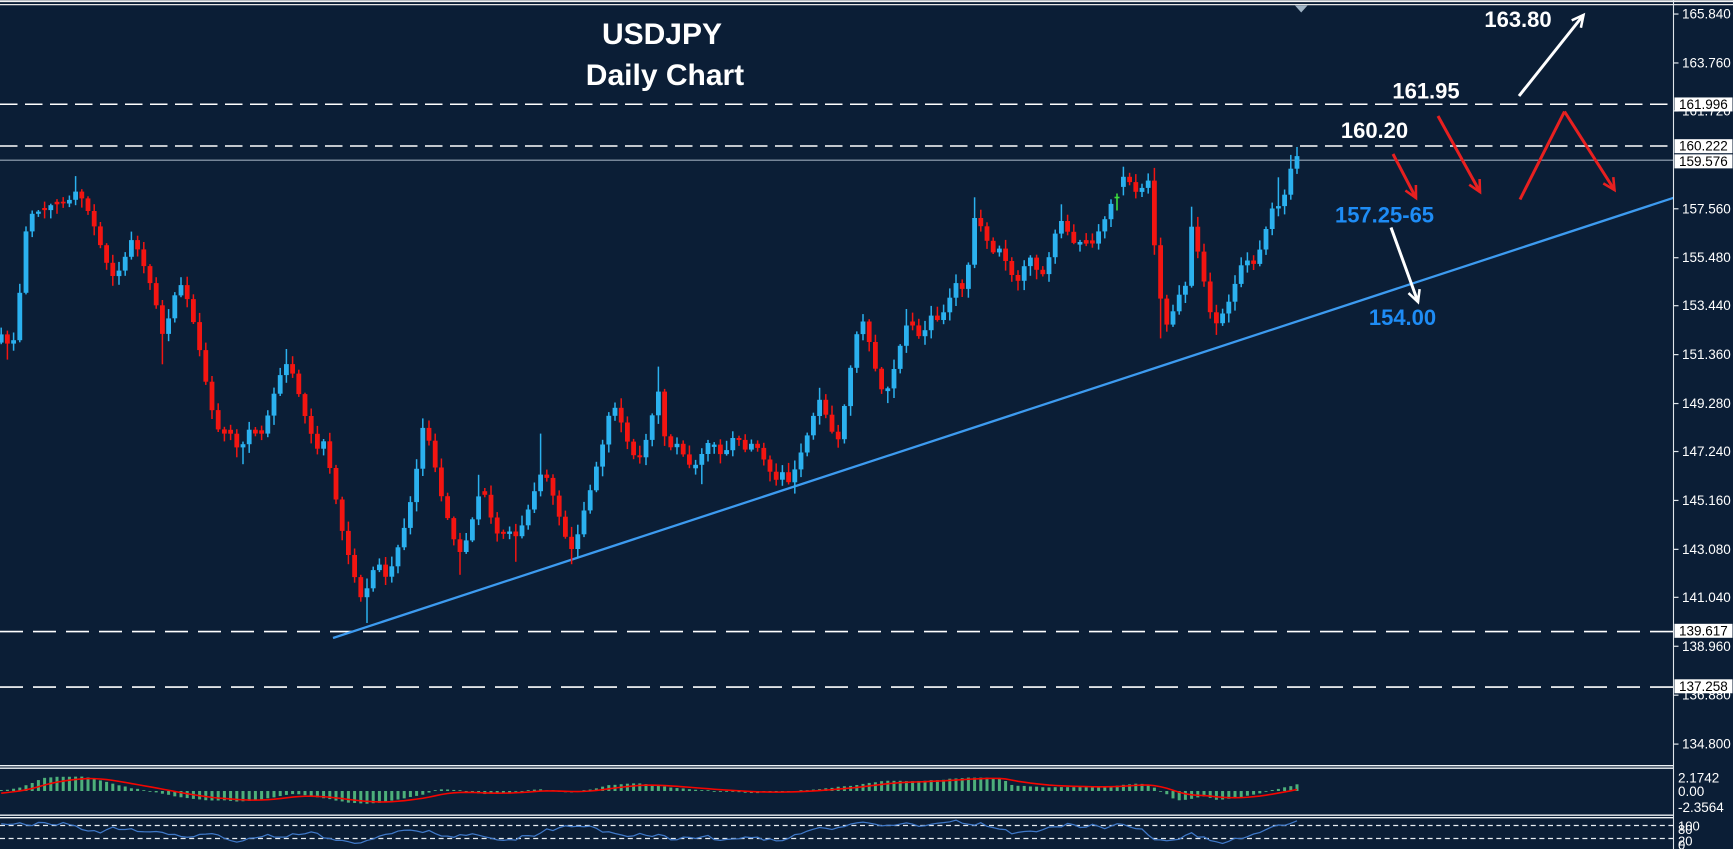  I want to click on svg-text: 163.760, so click(1706, 62).